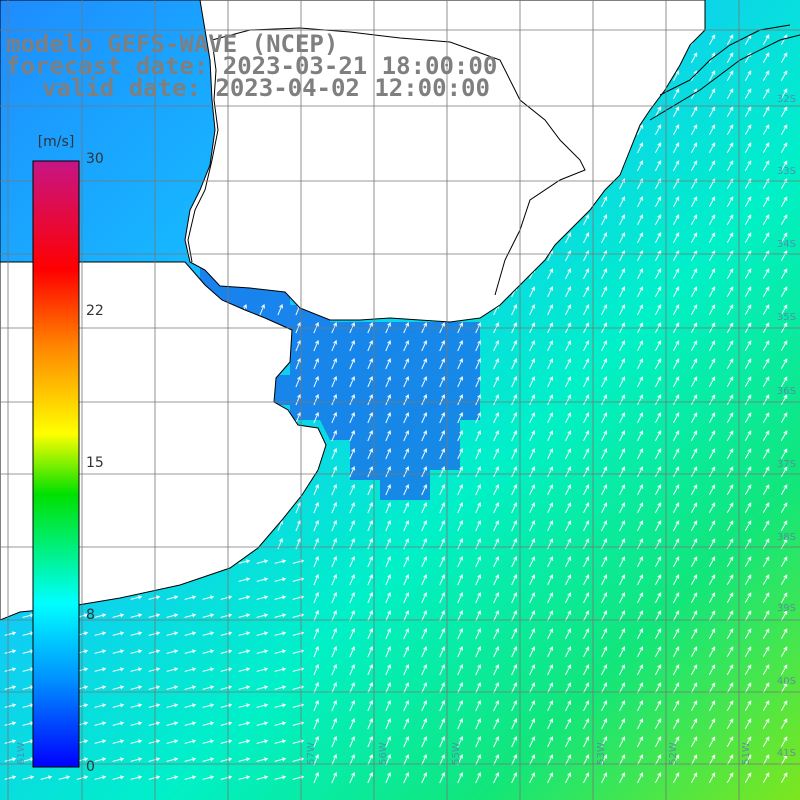 The width and height of the screenshot is (800, 800). What do you see at coordinates (90, 615) in the screenshot?
I see `colorbar-tick-8: 8` at bounding box center [90, 615].